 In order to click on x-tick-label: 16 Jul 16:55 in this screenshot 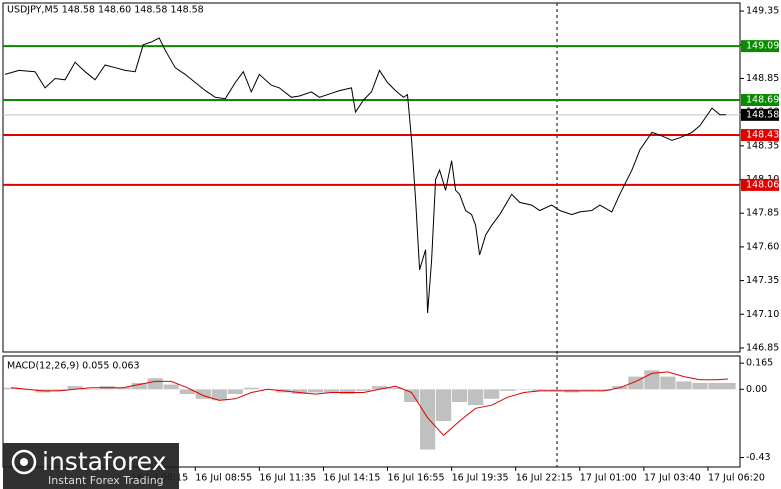, I will do `click(416, 478)`.